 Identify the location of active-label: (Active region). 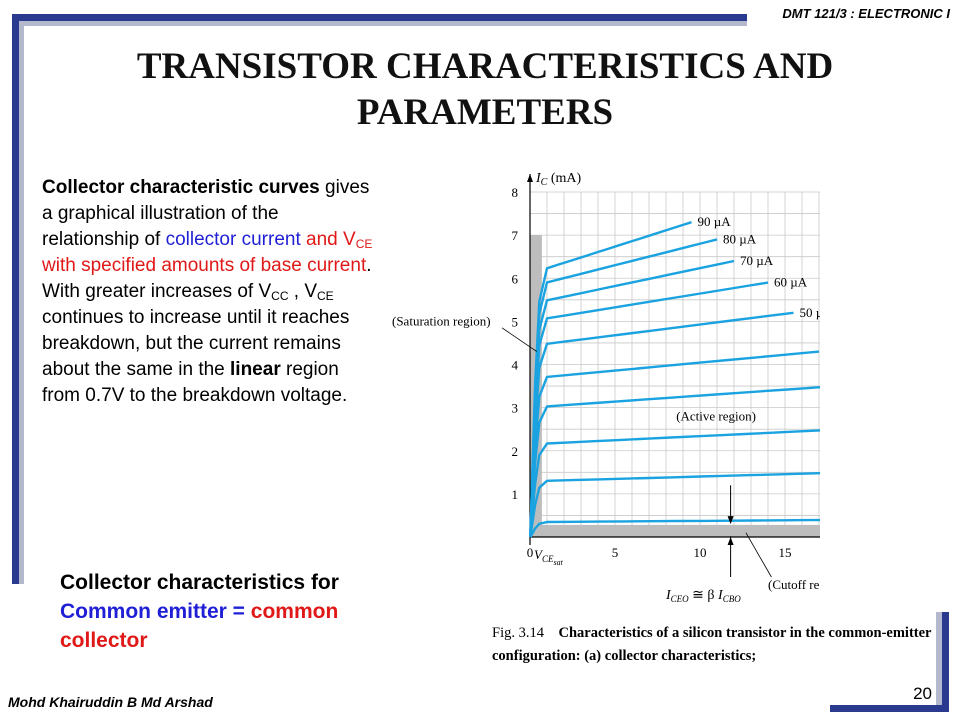
(716, 416).